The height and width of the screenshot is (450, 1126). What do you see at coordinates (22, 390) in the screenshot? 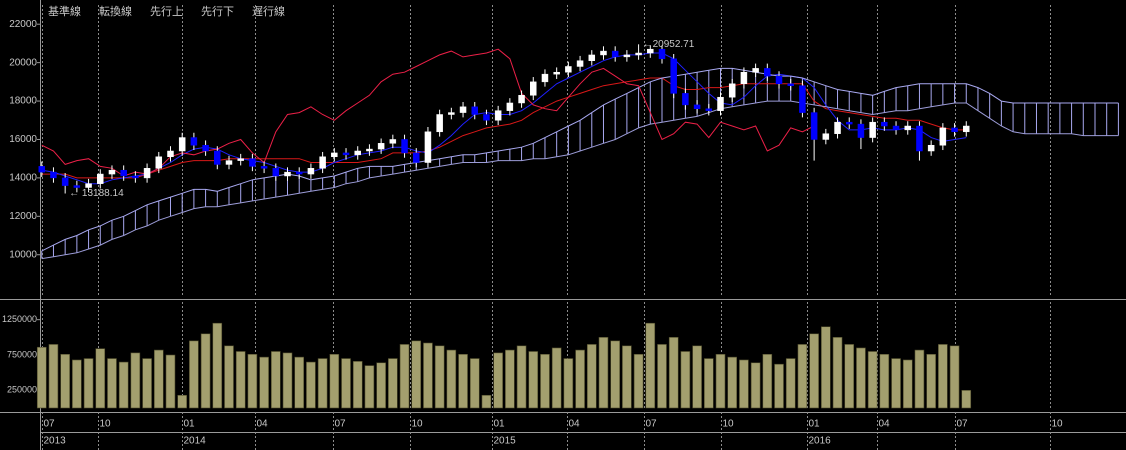
I see `y-tick-label: 250000` at bounding box center [22, 390].